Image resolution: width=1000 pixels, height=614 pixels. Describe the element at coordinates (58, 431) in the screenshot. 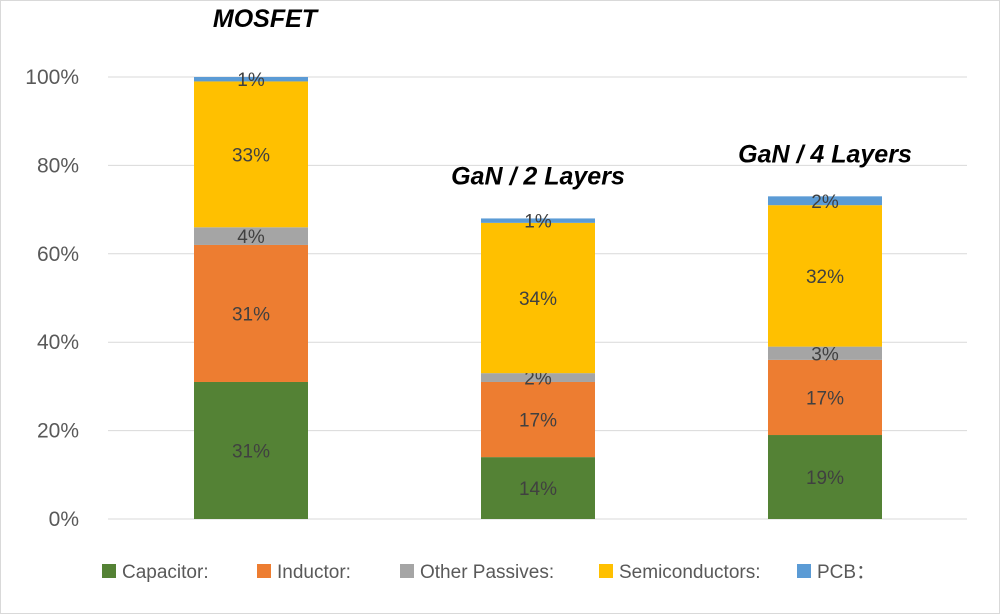

I see `y-tick-label: 20%` at that location.